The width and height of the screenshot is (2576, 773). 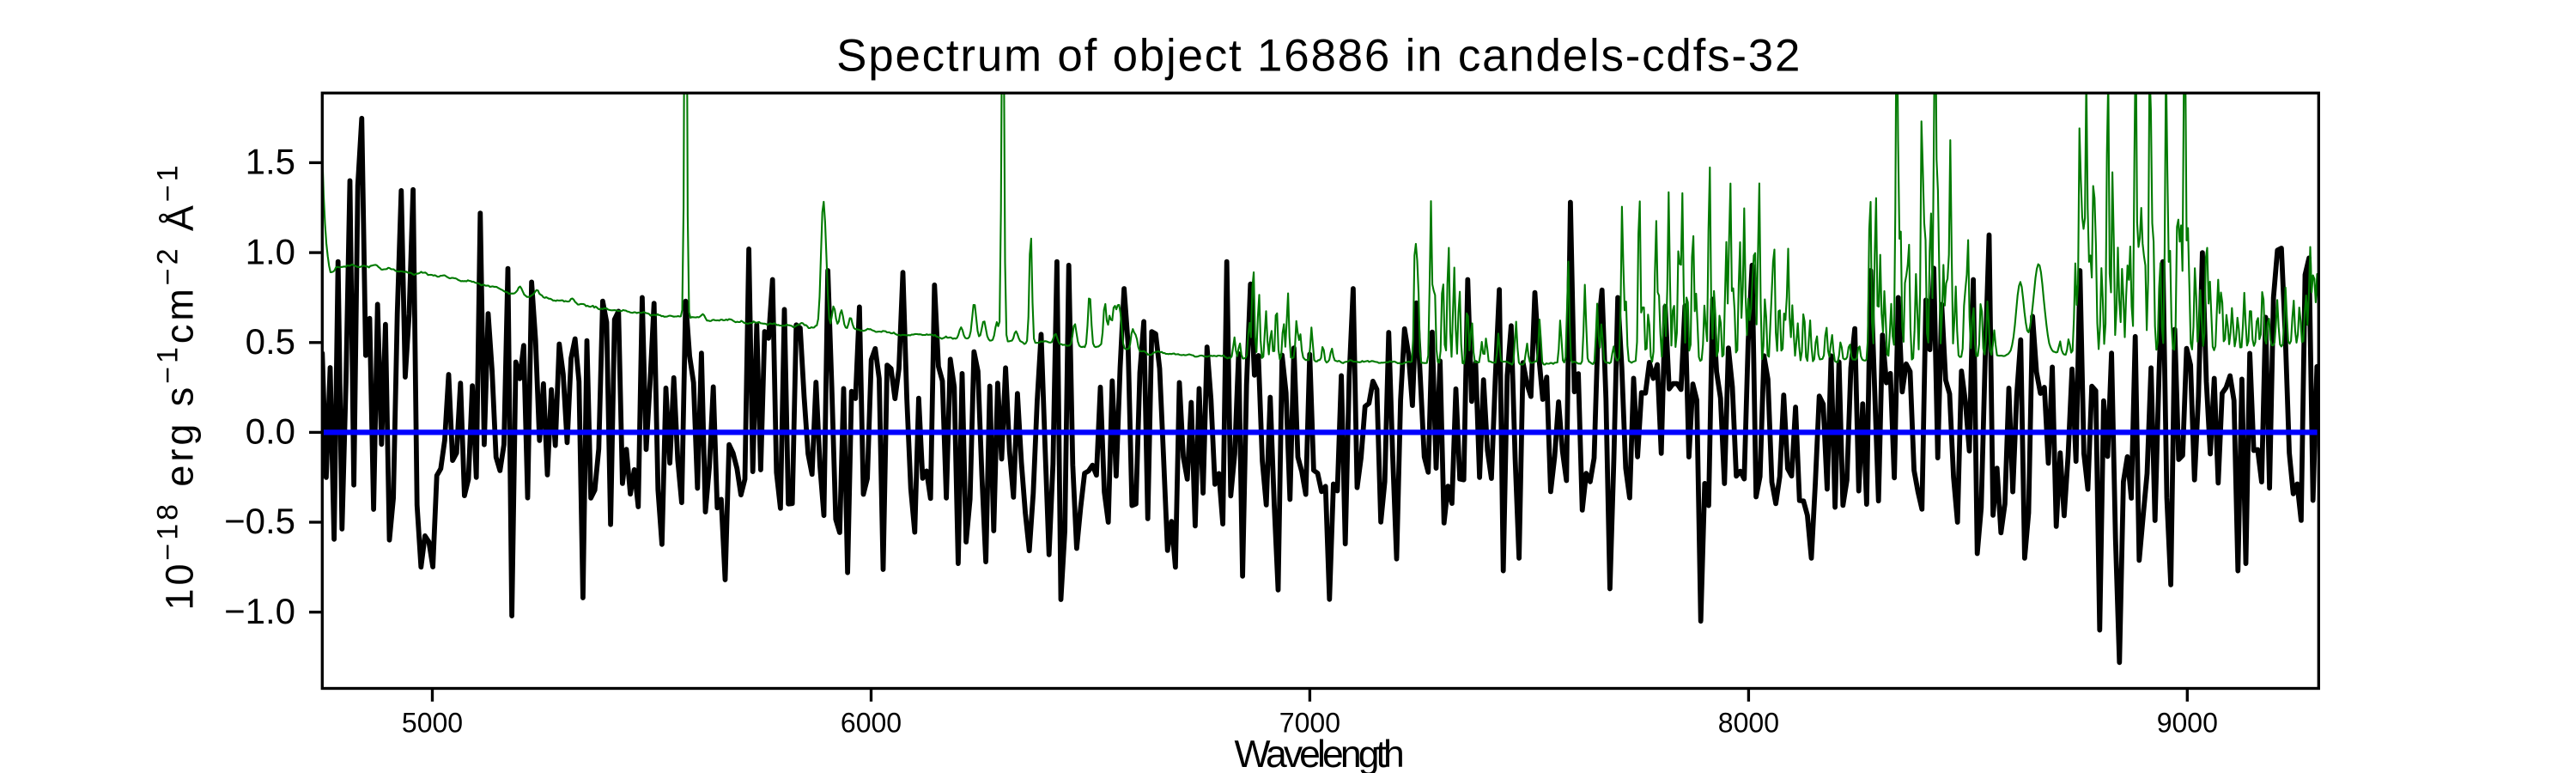 I want to click on svg-text: Wavelength, so click(x=1319, y=753).